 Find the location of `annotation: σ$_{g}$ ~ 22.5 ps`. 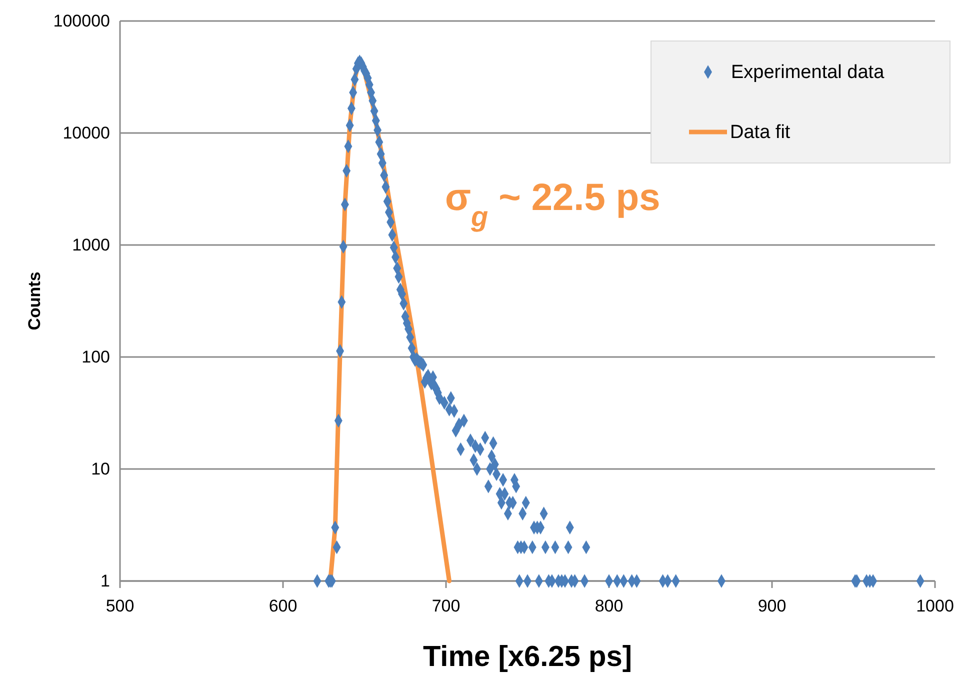

annotation: σ$_{g}$ ~ 22.5 ps is located at coordinates (552, 204).